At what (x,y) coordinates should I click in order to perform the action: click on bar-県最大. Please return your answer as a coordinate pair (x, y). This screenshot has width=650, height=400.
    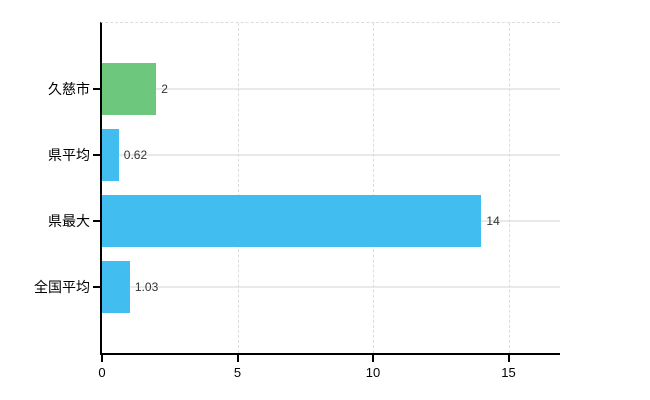
    Looking at the image, I should click on (292, 221).